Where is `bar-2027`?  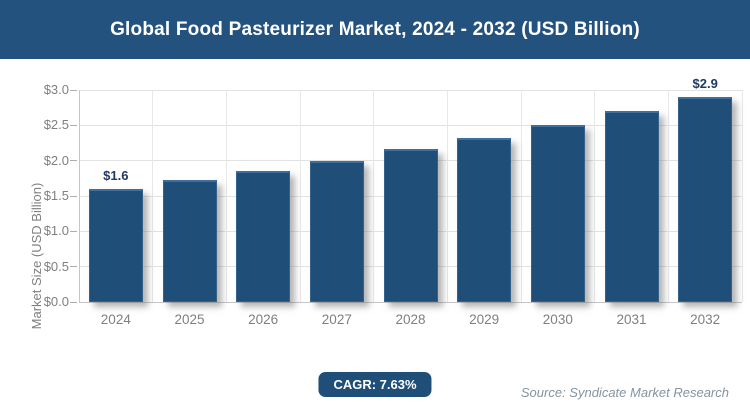 bar-2027 is located at coordinates (336, 231).